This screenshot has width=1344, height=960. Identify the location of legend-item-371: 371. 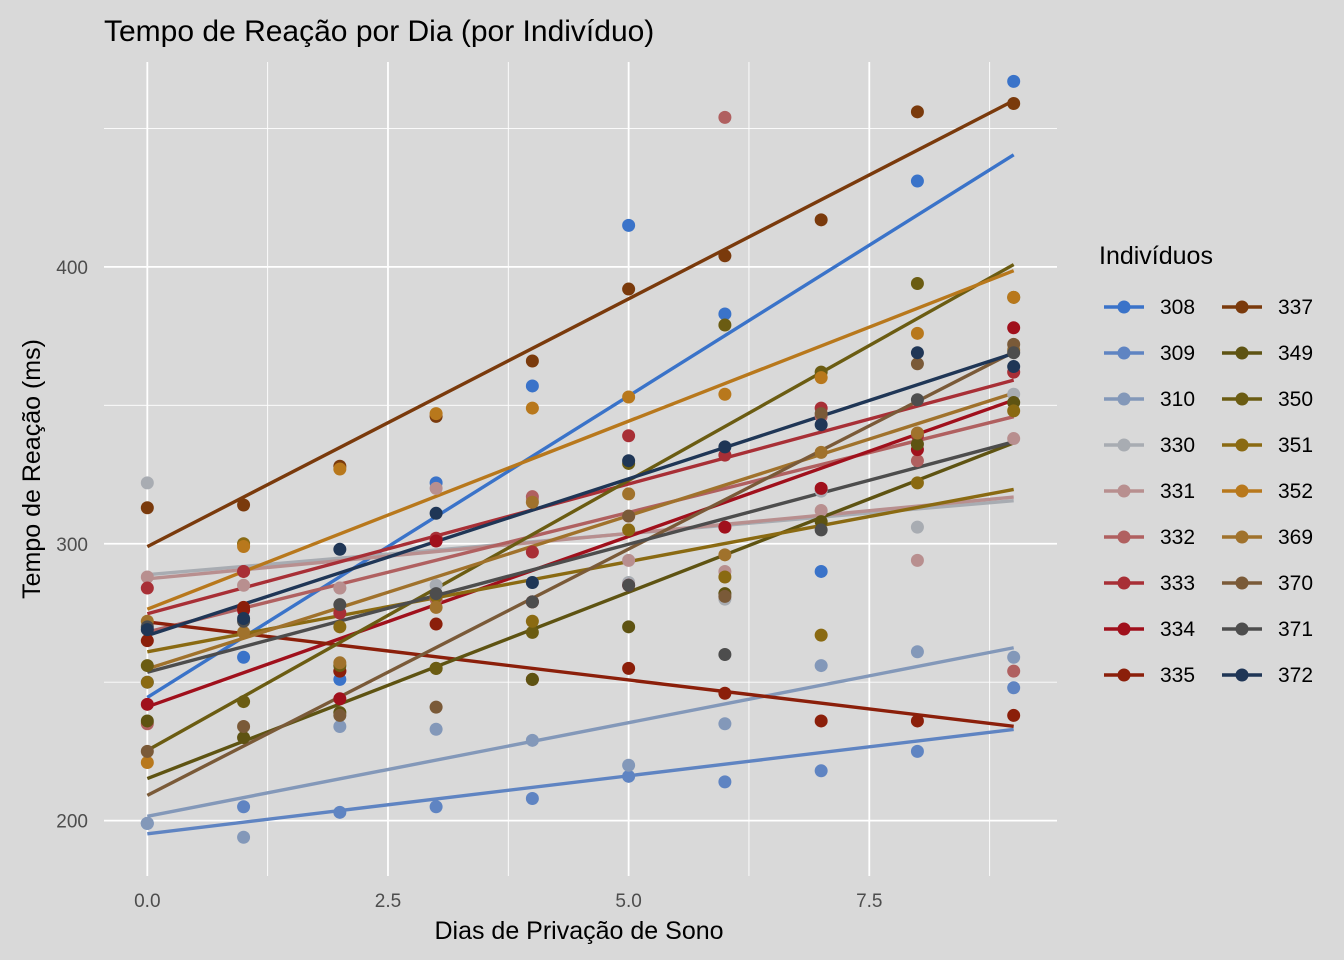
(1267, 629).